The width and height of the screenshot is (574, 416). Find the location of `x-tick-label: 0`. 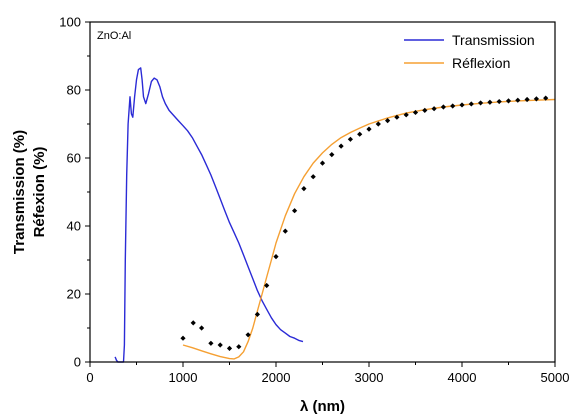

x-tick-label: 0 is located at coordinates (89, 377).